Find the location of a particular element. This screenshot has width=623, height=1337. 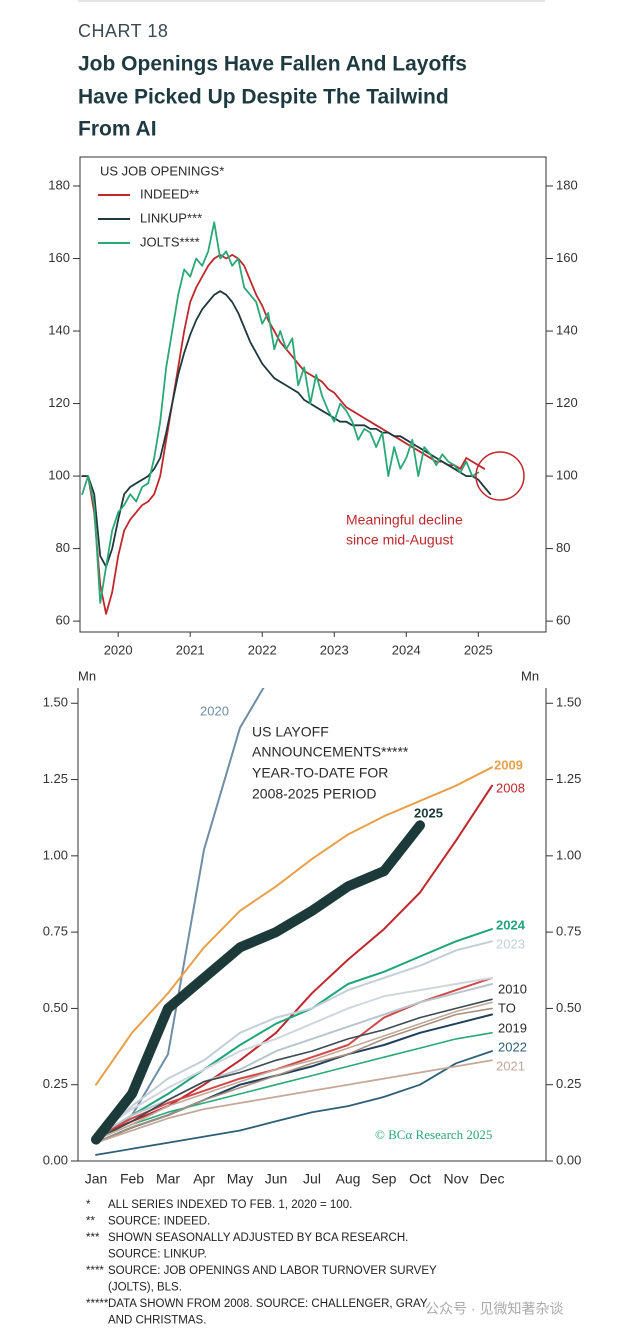

x-tick-label: Mar is located at coordinates (168, 1179).